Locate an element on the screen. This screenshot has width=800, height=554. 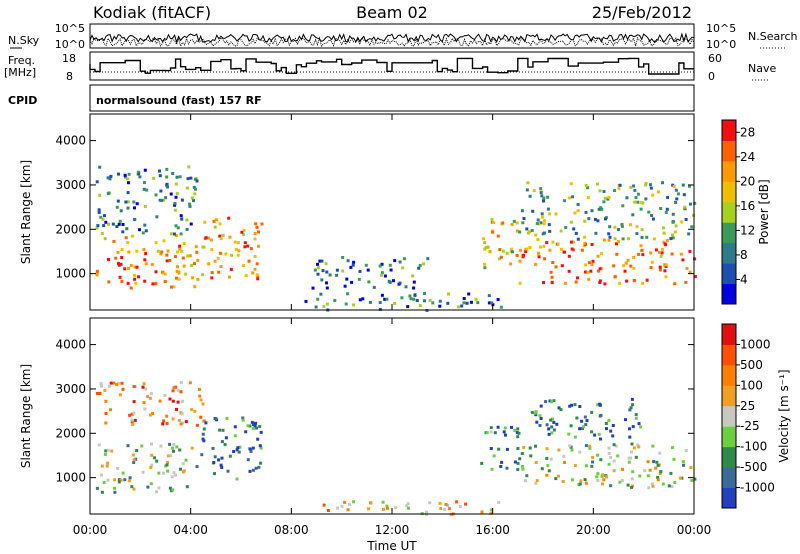
power-colorbar-tick-label: 4 is located at coordinates (744, 279).